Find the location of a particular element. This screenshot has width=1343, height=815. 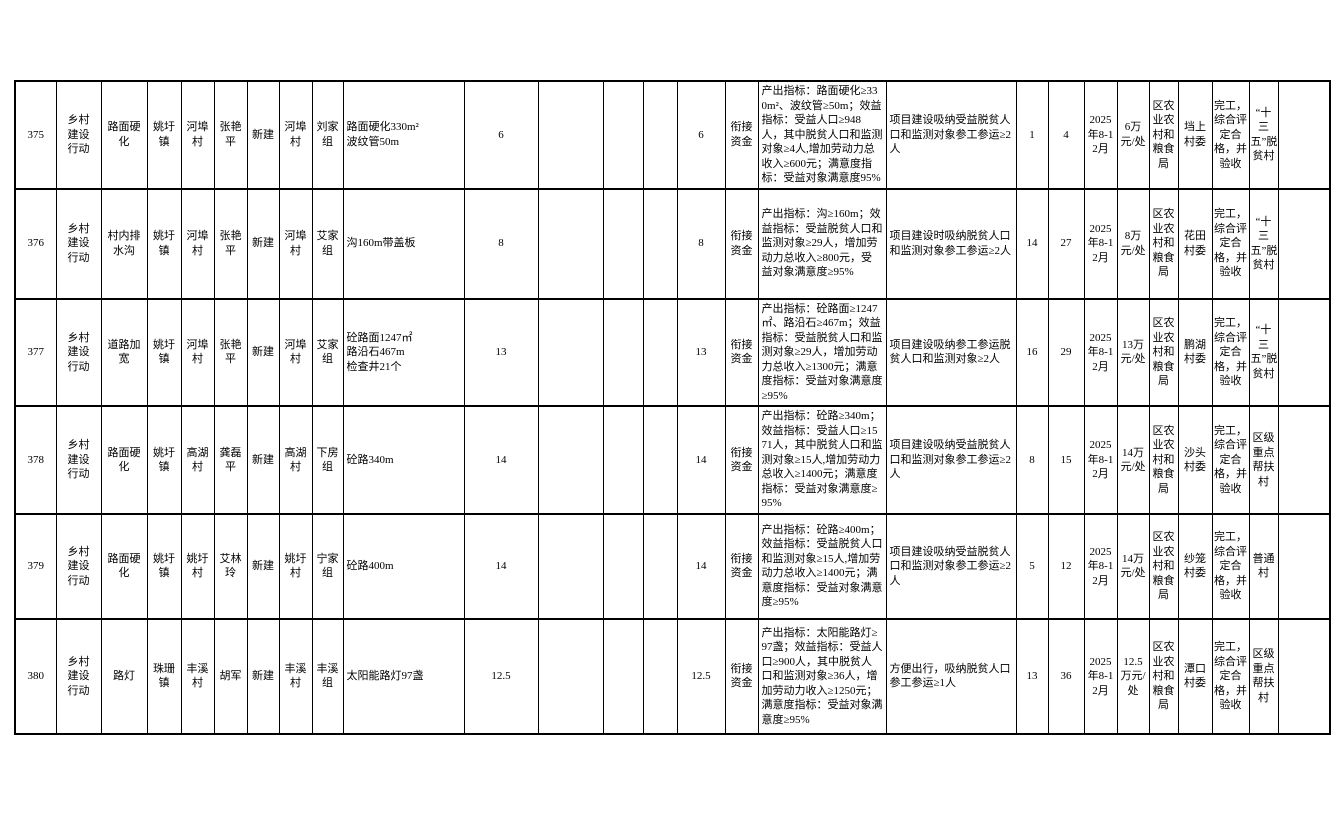

table-cell: 13万元/处 is located at coordinates (1133, 352).